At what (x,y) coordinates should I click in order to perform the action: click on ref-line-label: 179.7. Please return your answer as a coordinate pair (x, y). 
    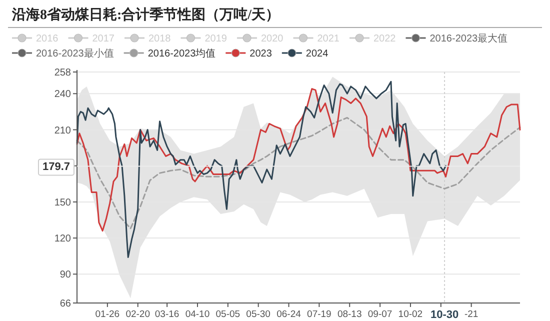
    Looking at the image, I should click on (56, 167).